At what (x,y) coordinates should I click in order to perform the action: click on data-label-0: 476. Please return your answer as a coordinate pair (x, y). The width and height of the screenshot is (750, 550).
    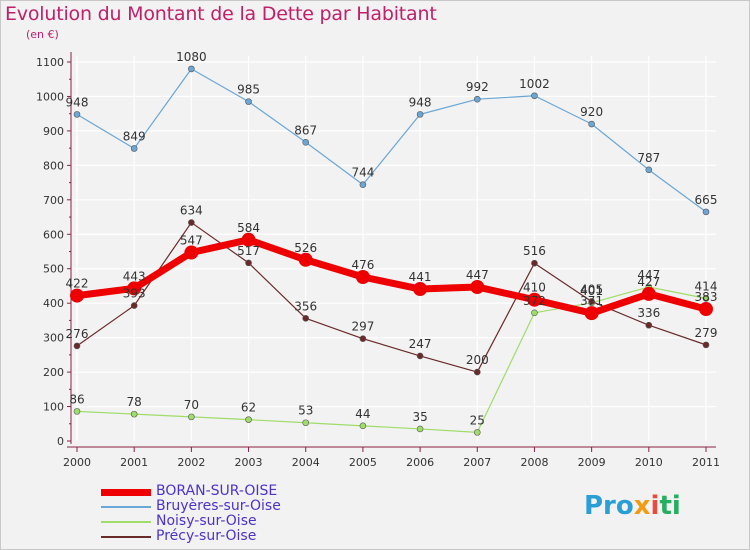
    Looking at the image, I should click on (362, 265).